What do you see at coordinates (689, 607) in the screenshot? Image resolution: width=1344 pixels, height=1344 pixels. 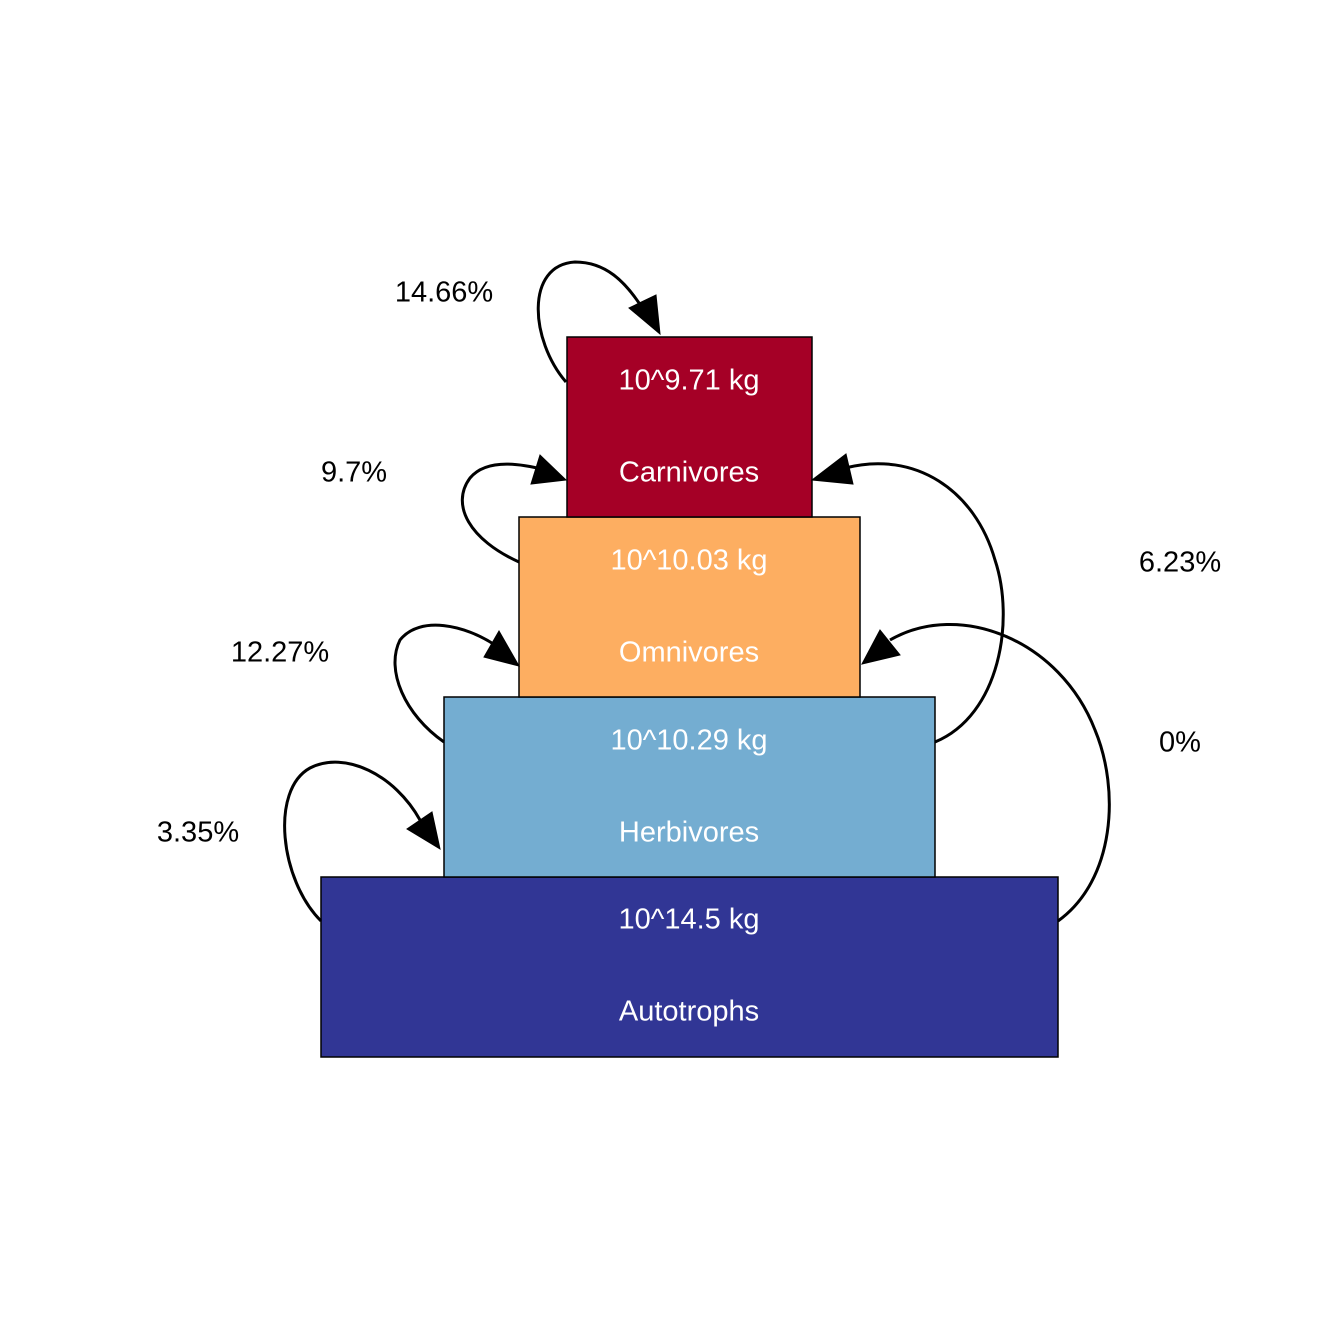 I see `level-omnivores: 10^10.03 kg Omnivores` at bounding box center [689, 607].